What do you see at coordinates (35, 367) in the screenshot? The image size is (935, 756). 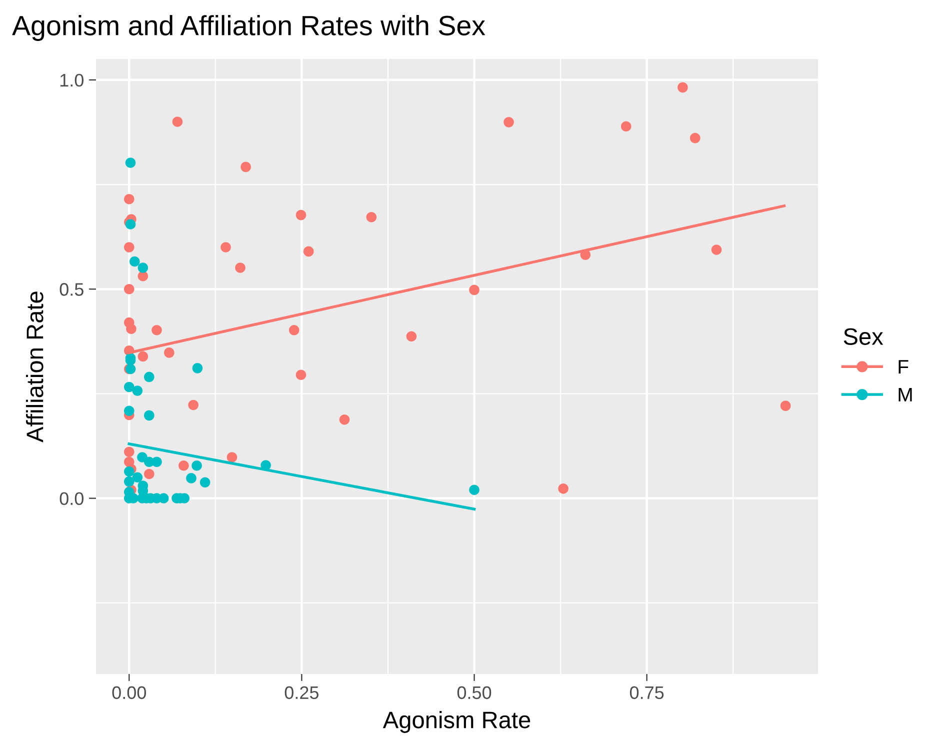 I see `y-axis-title: Affiliation Rate` at bounding box center [35, 367].